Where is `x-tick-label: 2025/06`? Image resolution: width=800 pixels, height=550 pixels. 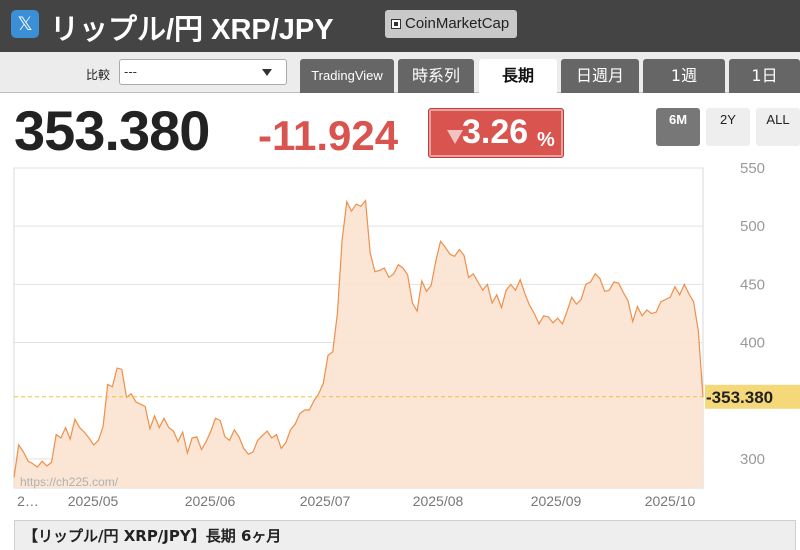 x-tick-label: 2025/06 is located at coordinates (210, 501).